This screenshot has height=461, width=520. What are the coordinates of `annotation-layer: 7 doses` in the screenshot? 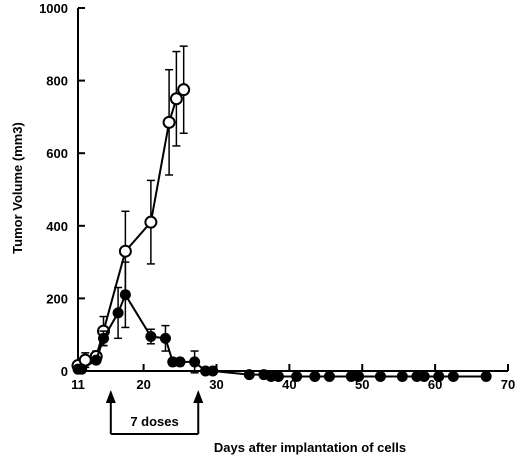 It's located at (154, 412).